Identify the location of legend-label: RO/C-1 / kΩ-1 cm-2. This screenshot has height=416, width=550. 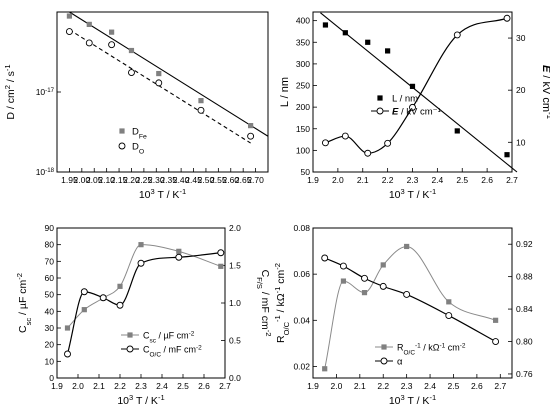
(431, 349).